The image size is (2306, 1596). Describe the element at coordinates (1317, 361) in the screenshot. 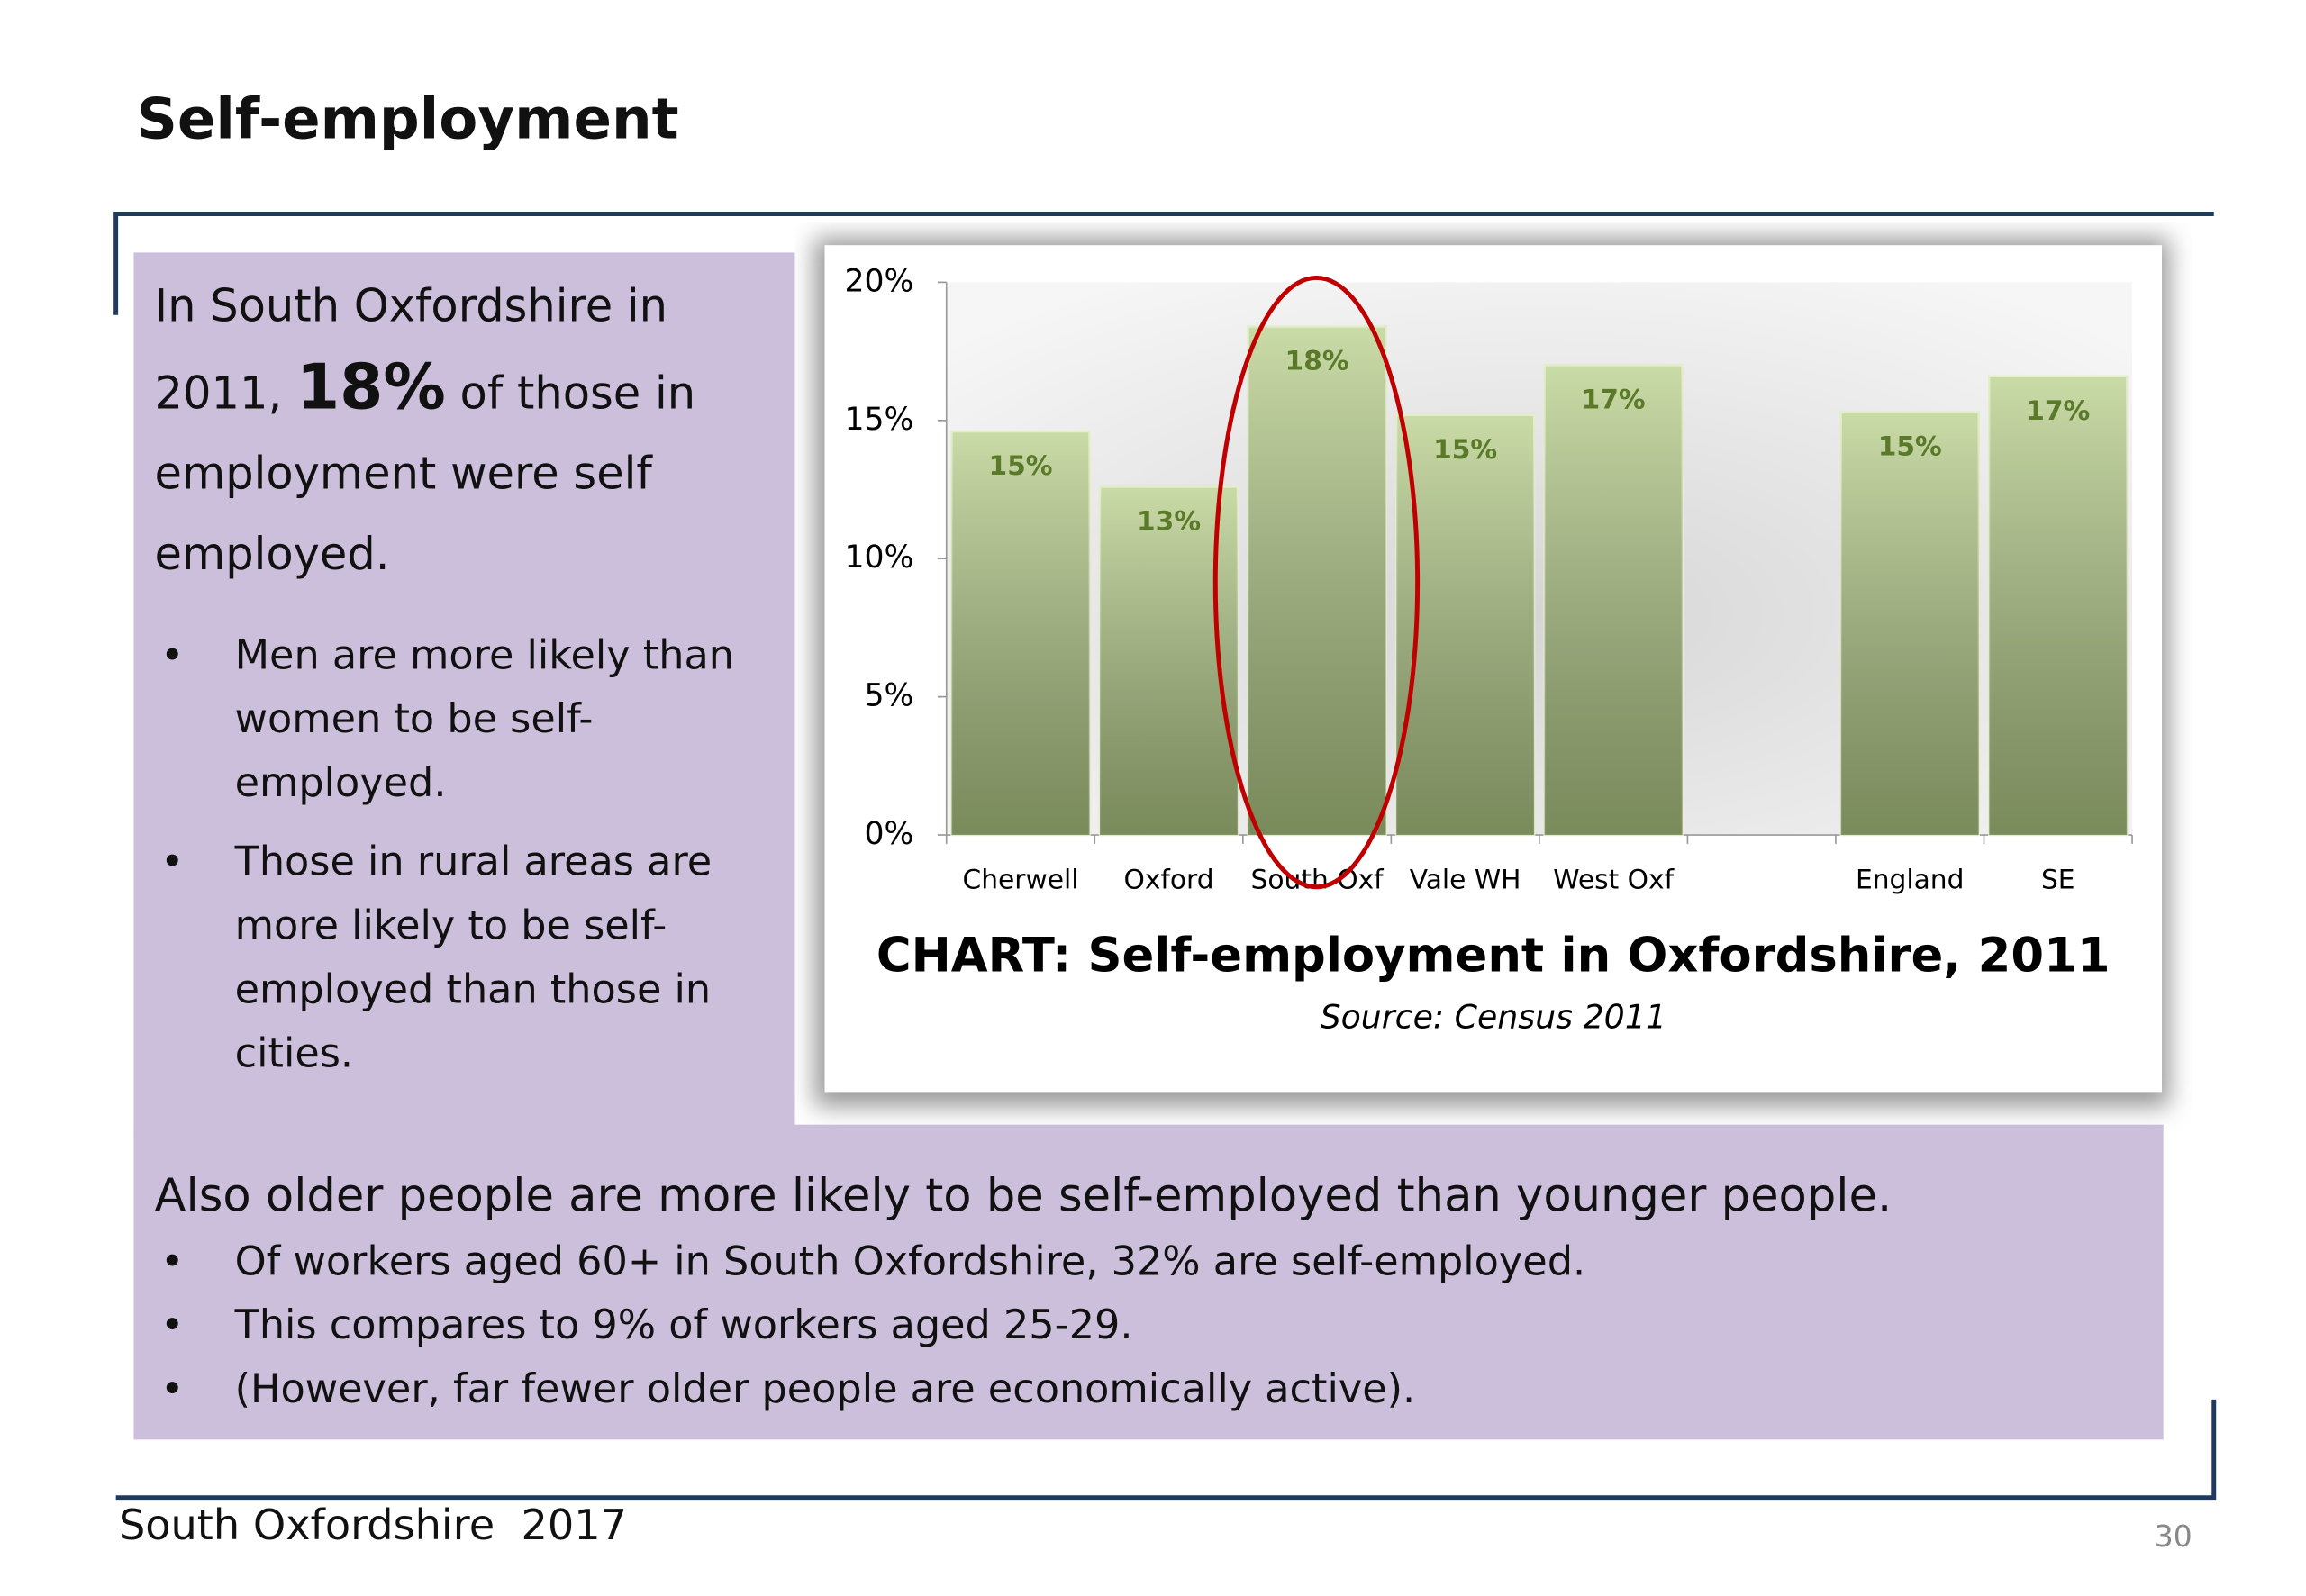

I see `value-label: 18%` at that location.